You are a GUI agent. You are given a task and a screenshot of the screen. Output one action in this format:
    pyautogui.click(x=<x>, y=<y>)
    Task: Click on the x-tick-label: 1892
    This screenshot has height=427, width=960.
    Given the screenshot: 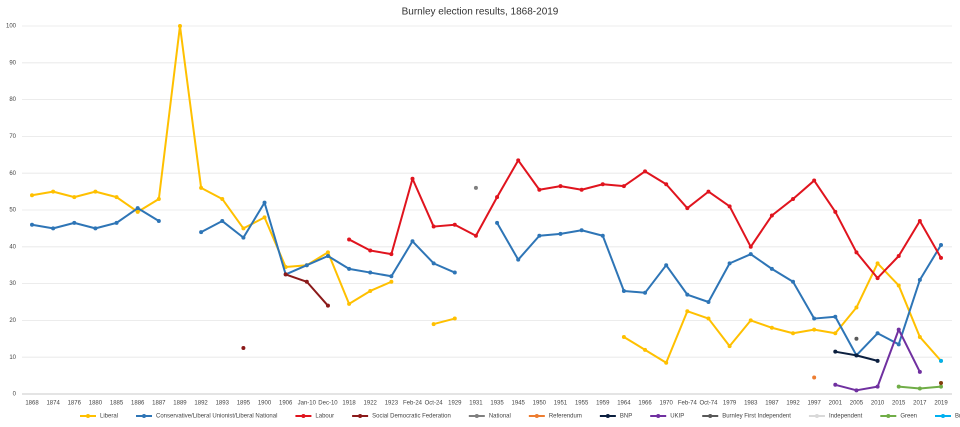 What is the action you would take?
    pyautogui.click(x=201, y=404)
    